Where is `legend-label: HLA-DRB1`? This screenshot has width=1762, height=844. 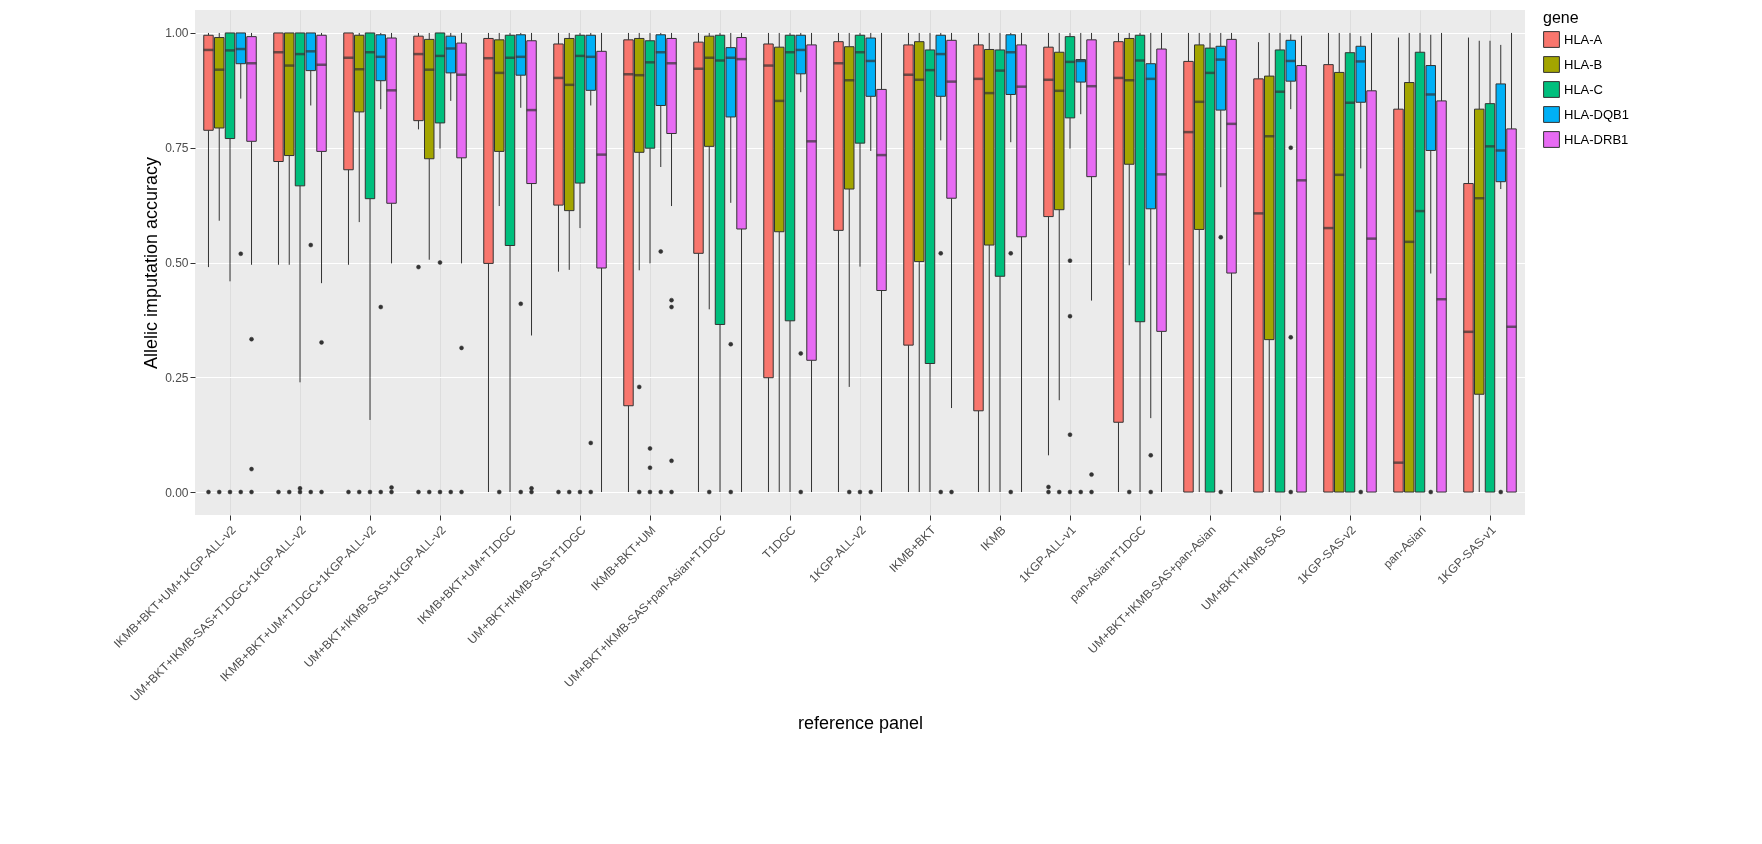
legend-label: HLA-DRB1 is located at coordinates (1596, 139).